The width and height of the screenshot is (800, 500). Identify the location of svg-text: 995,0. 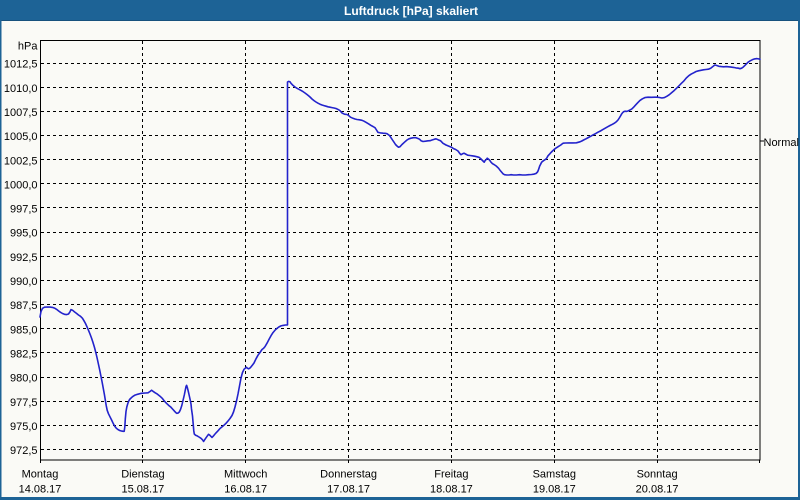
(24, 234).